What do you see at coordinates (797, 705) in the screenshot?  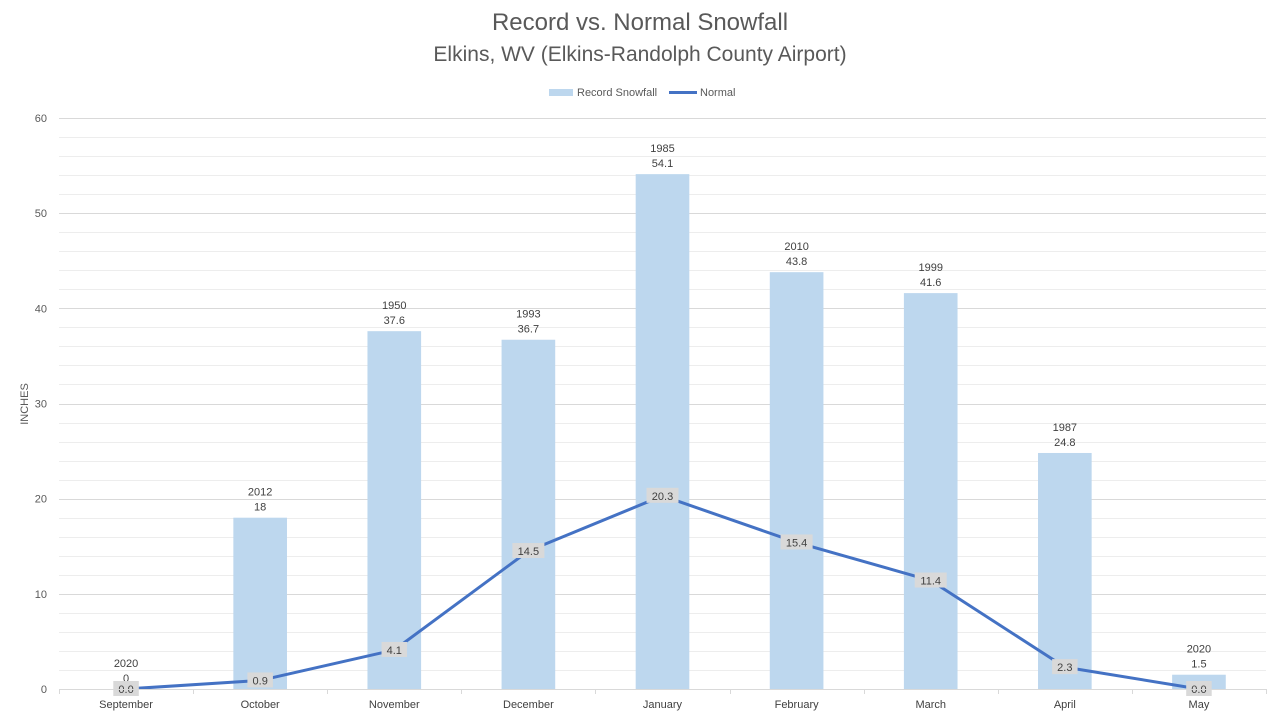 I see `x-tick-label: February` at bounding box center [797, 705].